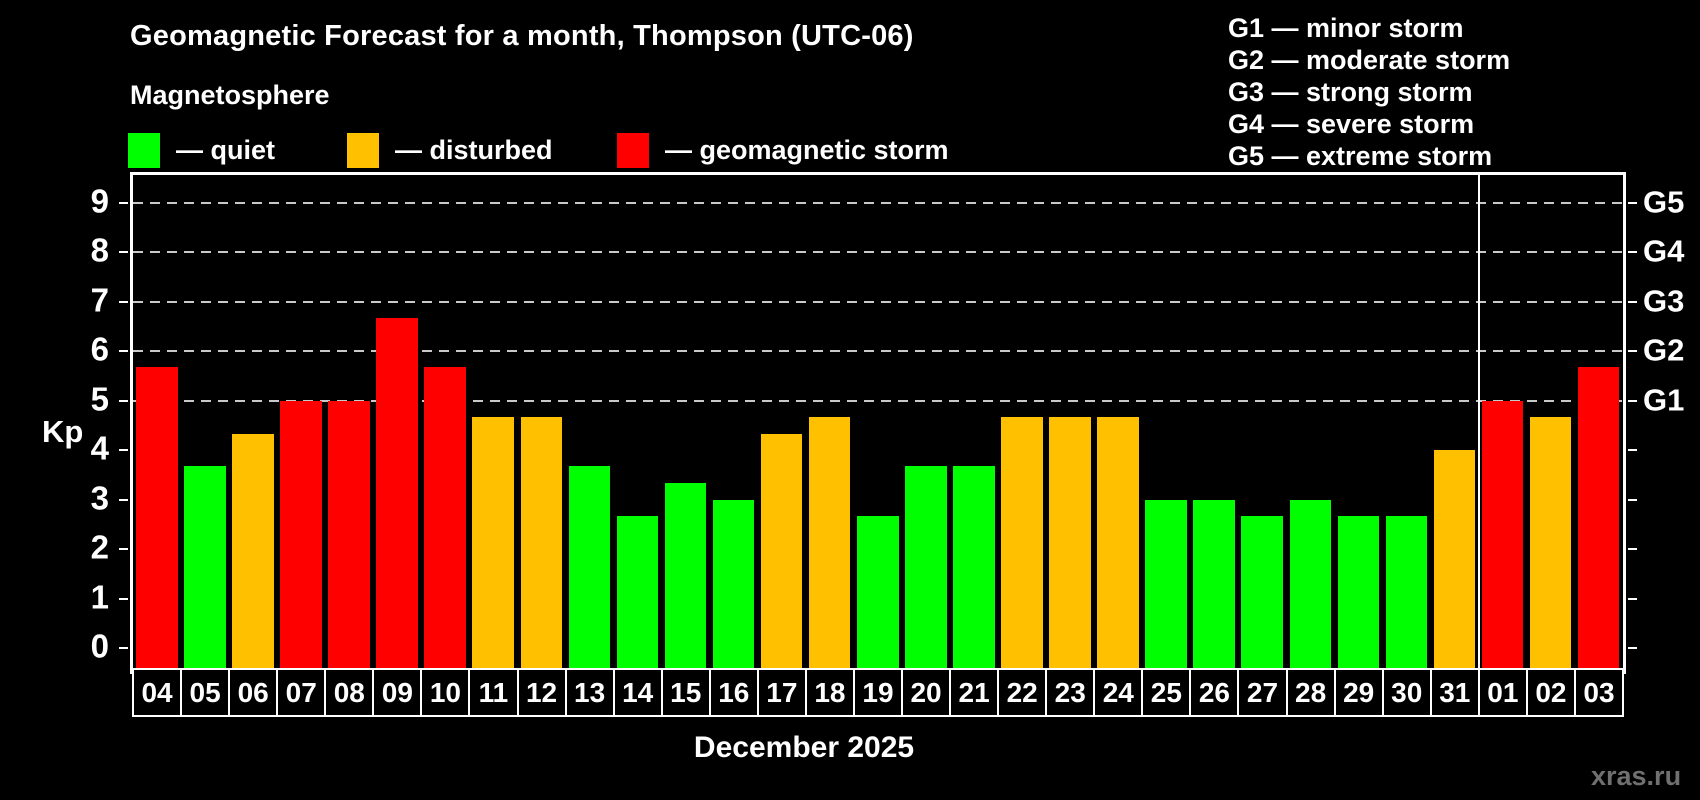  What do you see at coordinates (541, 692) in the screenshot?
I see `day-label-cell-12: 12` at bounding box center [541, 692].